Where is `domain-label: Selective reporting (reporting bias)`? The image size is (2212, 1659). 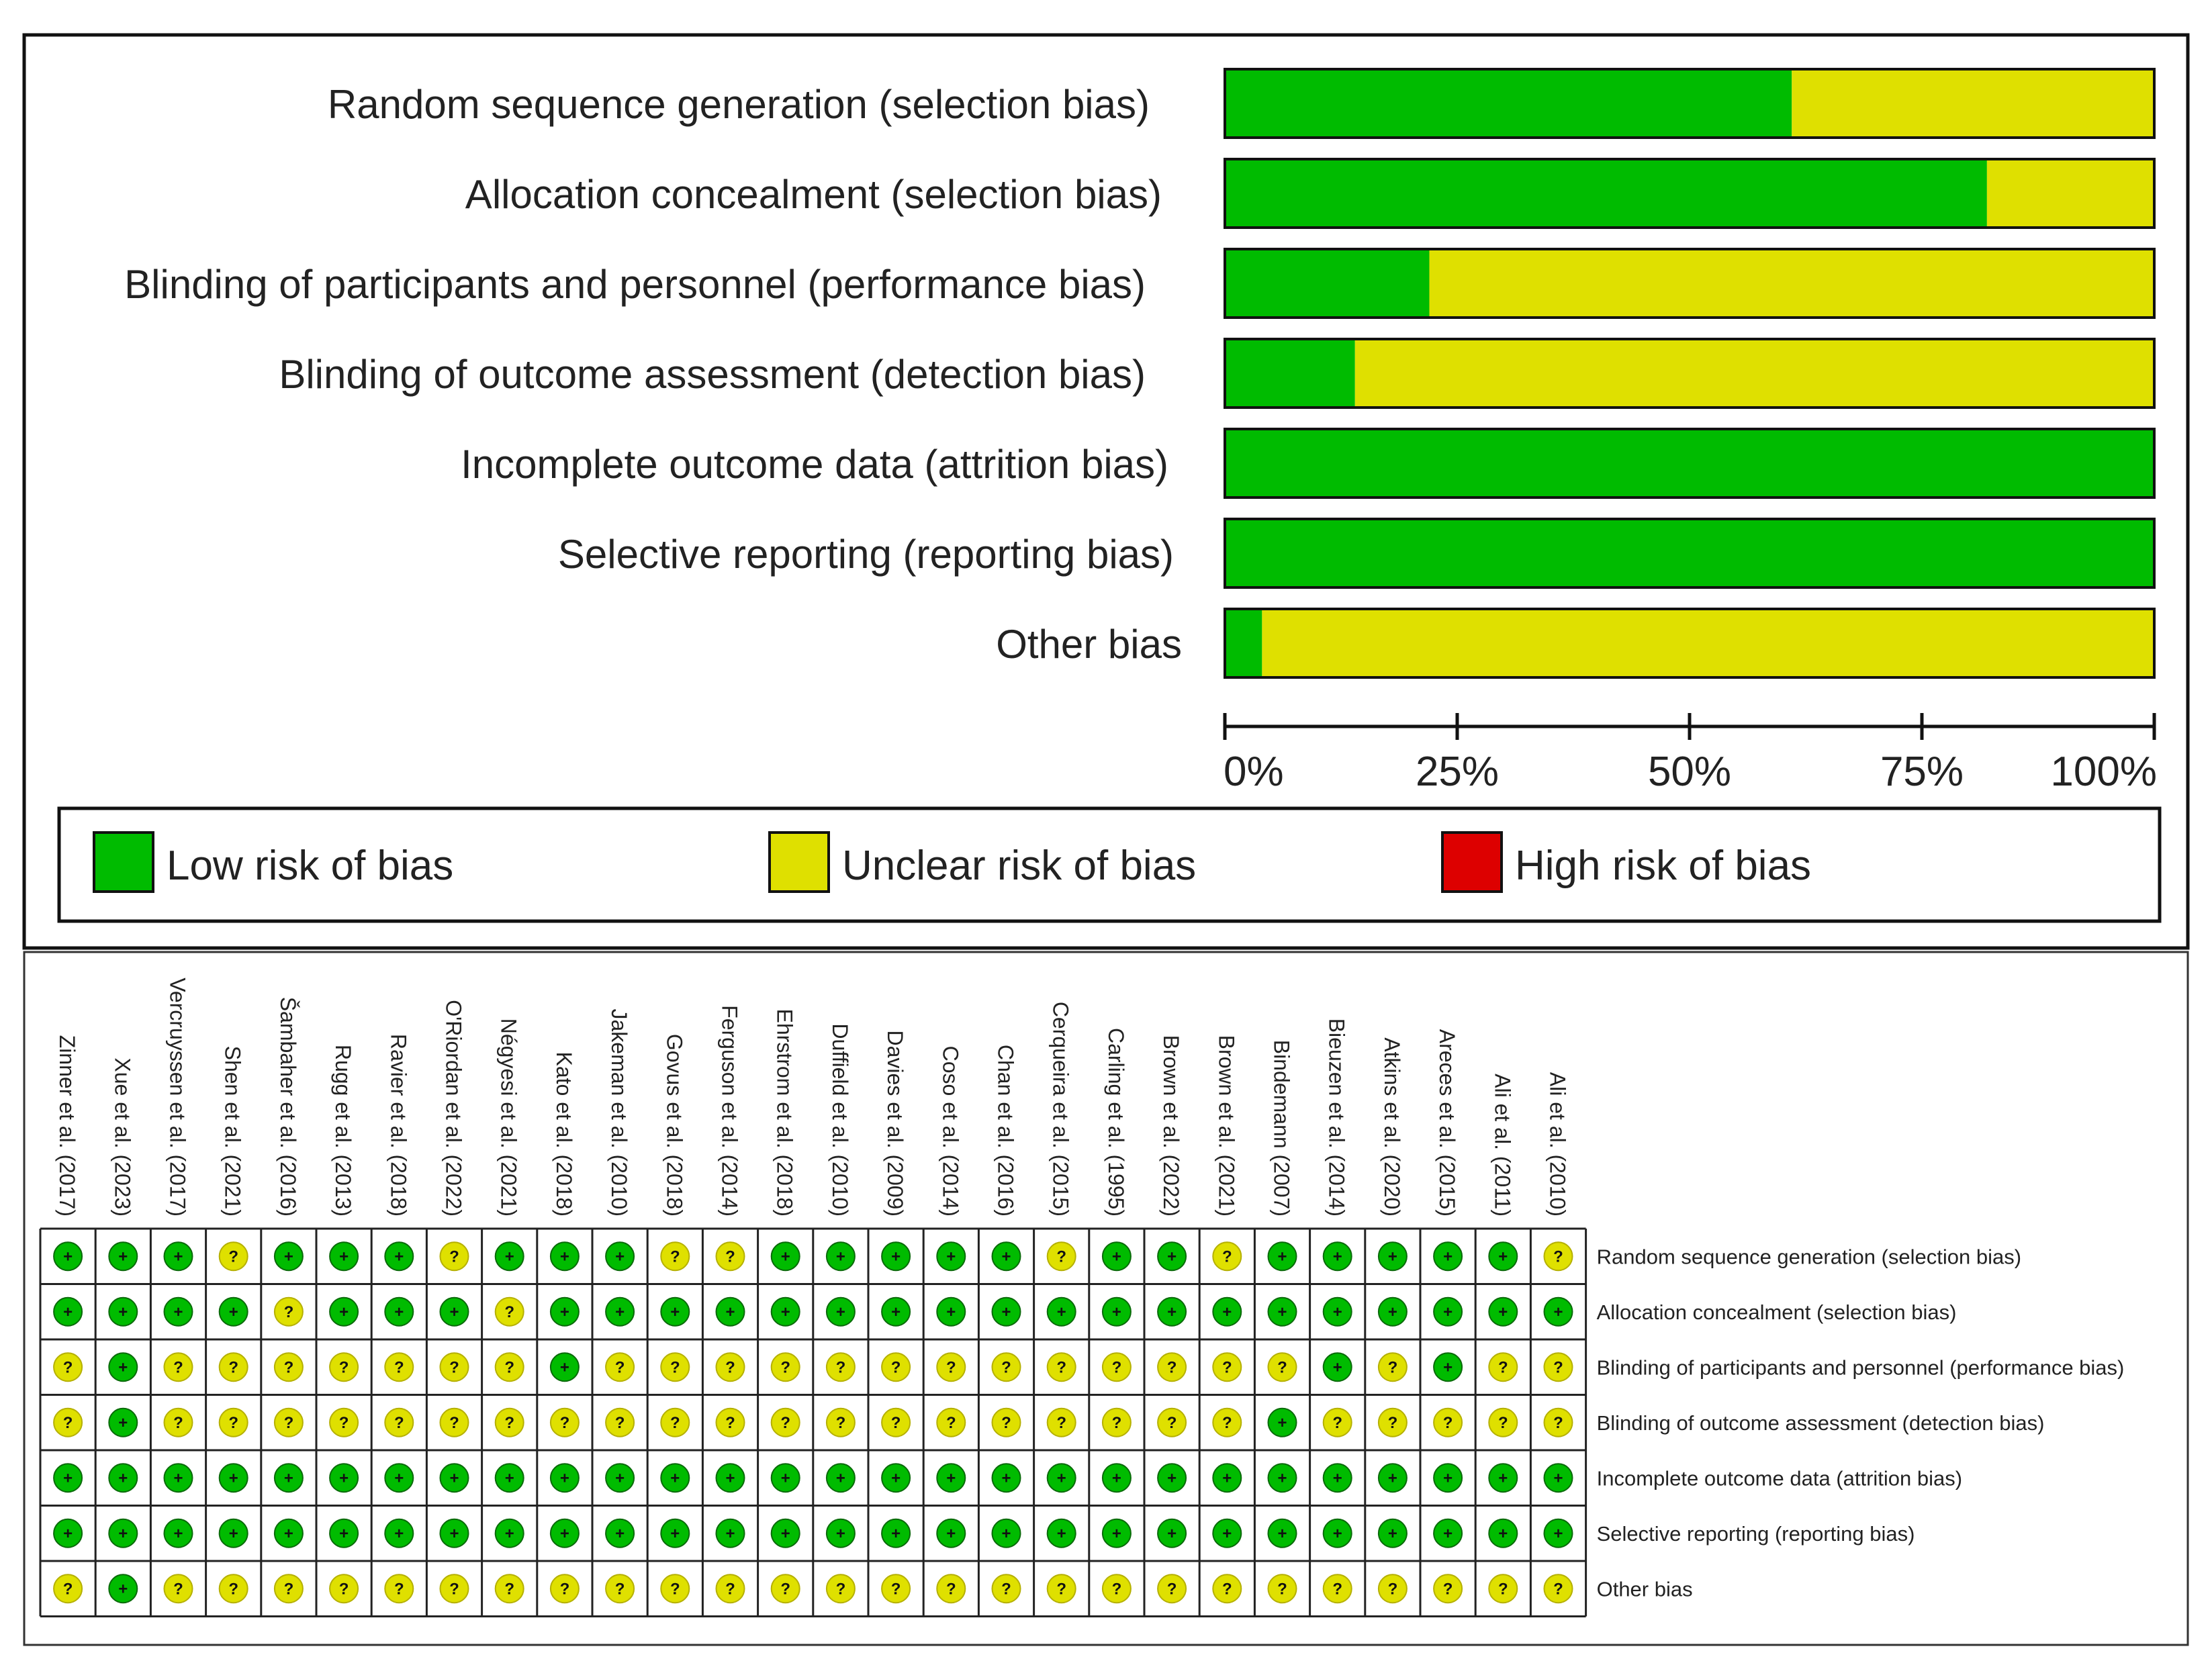
domain-label: Selective reporting (reporting bias) is located at coordinates (1756, 1534).